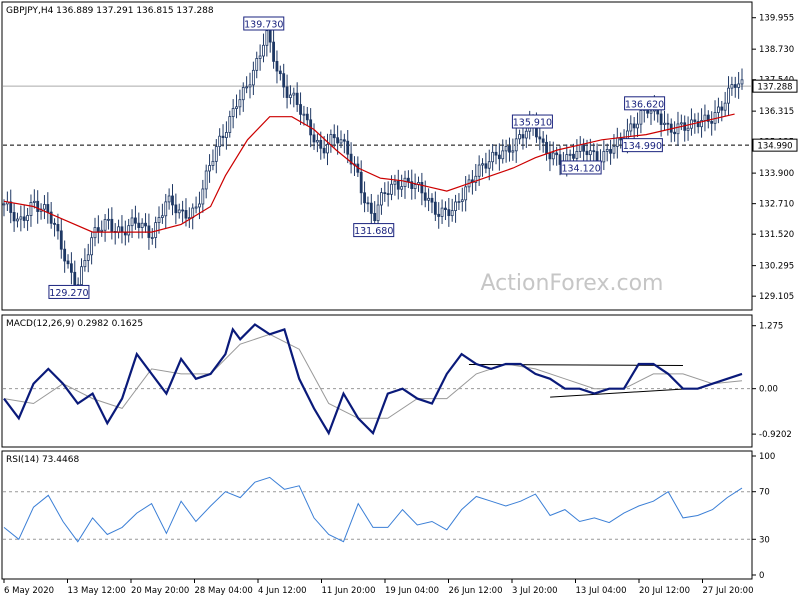 Image resolution: width=800 pixels, height=604 pixels. Describe the element at coordinates (532, 123) in the screenshot. I see `price-annotation-label: 135.910` at that location.